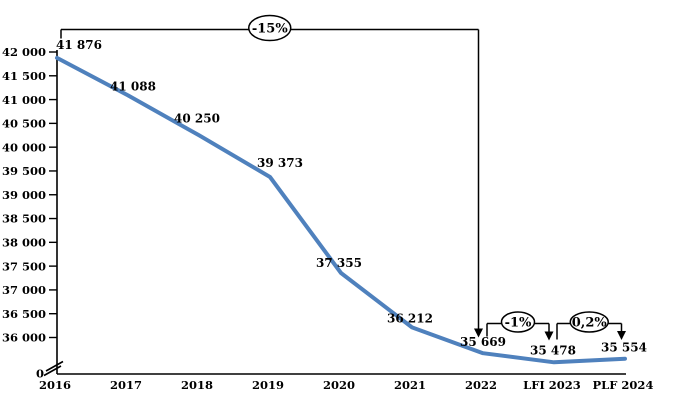 This screenshot has width=690, height=414. What do you see at coordinates (24, 147) in the screenshot?
I see `y-tick-label: 40 000` at bounding box center [24, 147].